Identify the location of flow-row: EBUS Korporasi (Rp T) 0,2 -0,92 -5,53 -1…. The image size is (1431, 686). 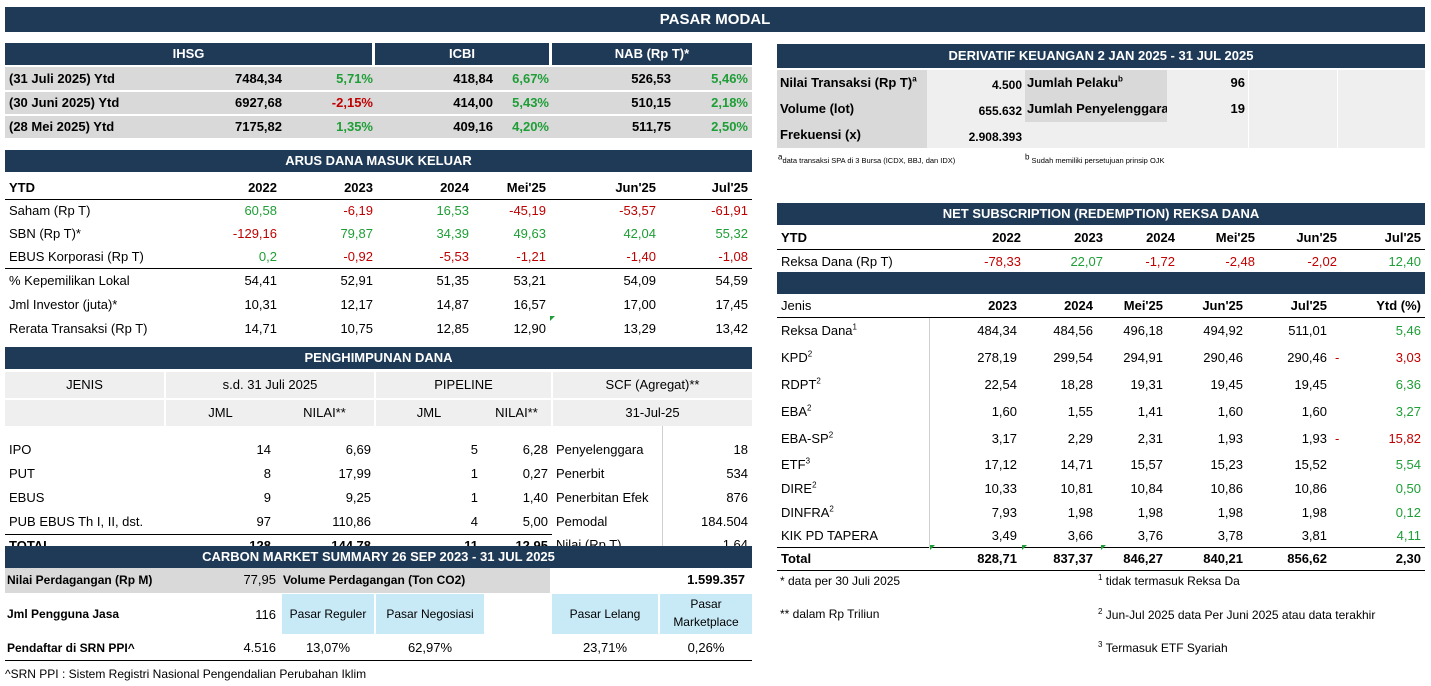
(378, 257).